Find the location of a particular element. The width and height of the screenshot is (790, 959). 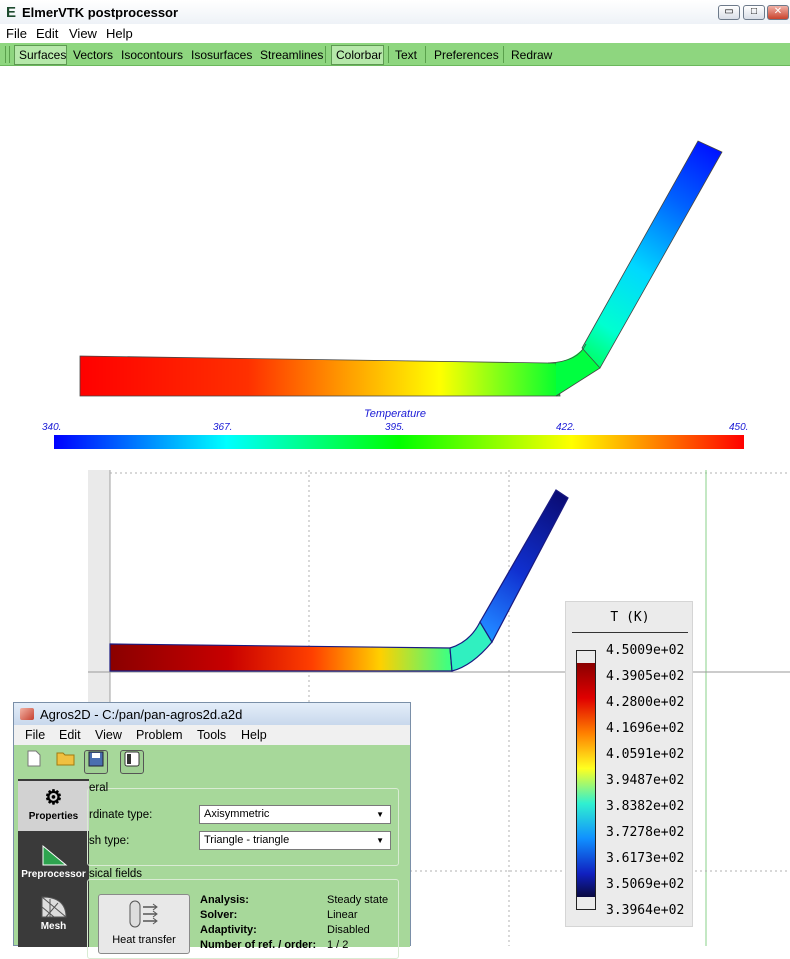

save-icon is located at coordinates (96, 762).